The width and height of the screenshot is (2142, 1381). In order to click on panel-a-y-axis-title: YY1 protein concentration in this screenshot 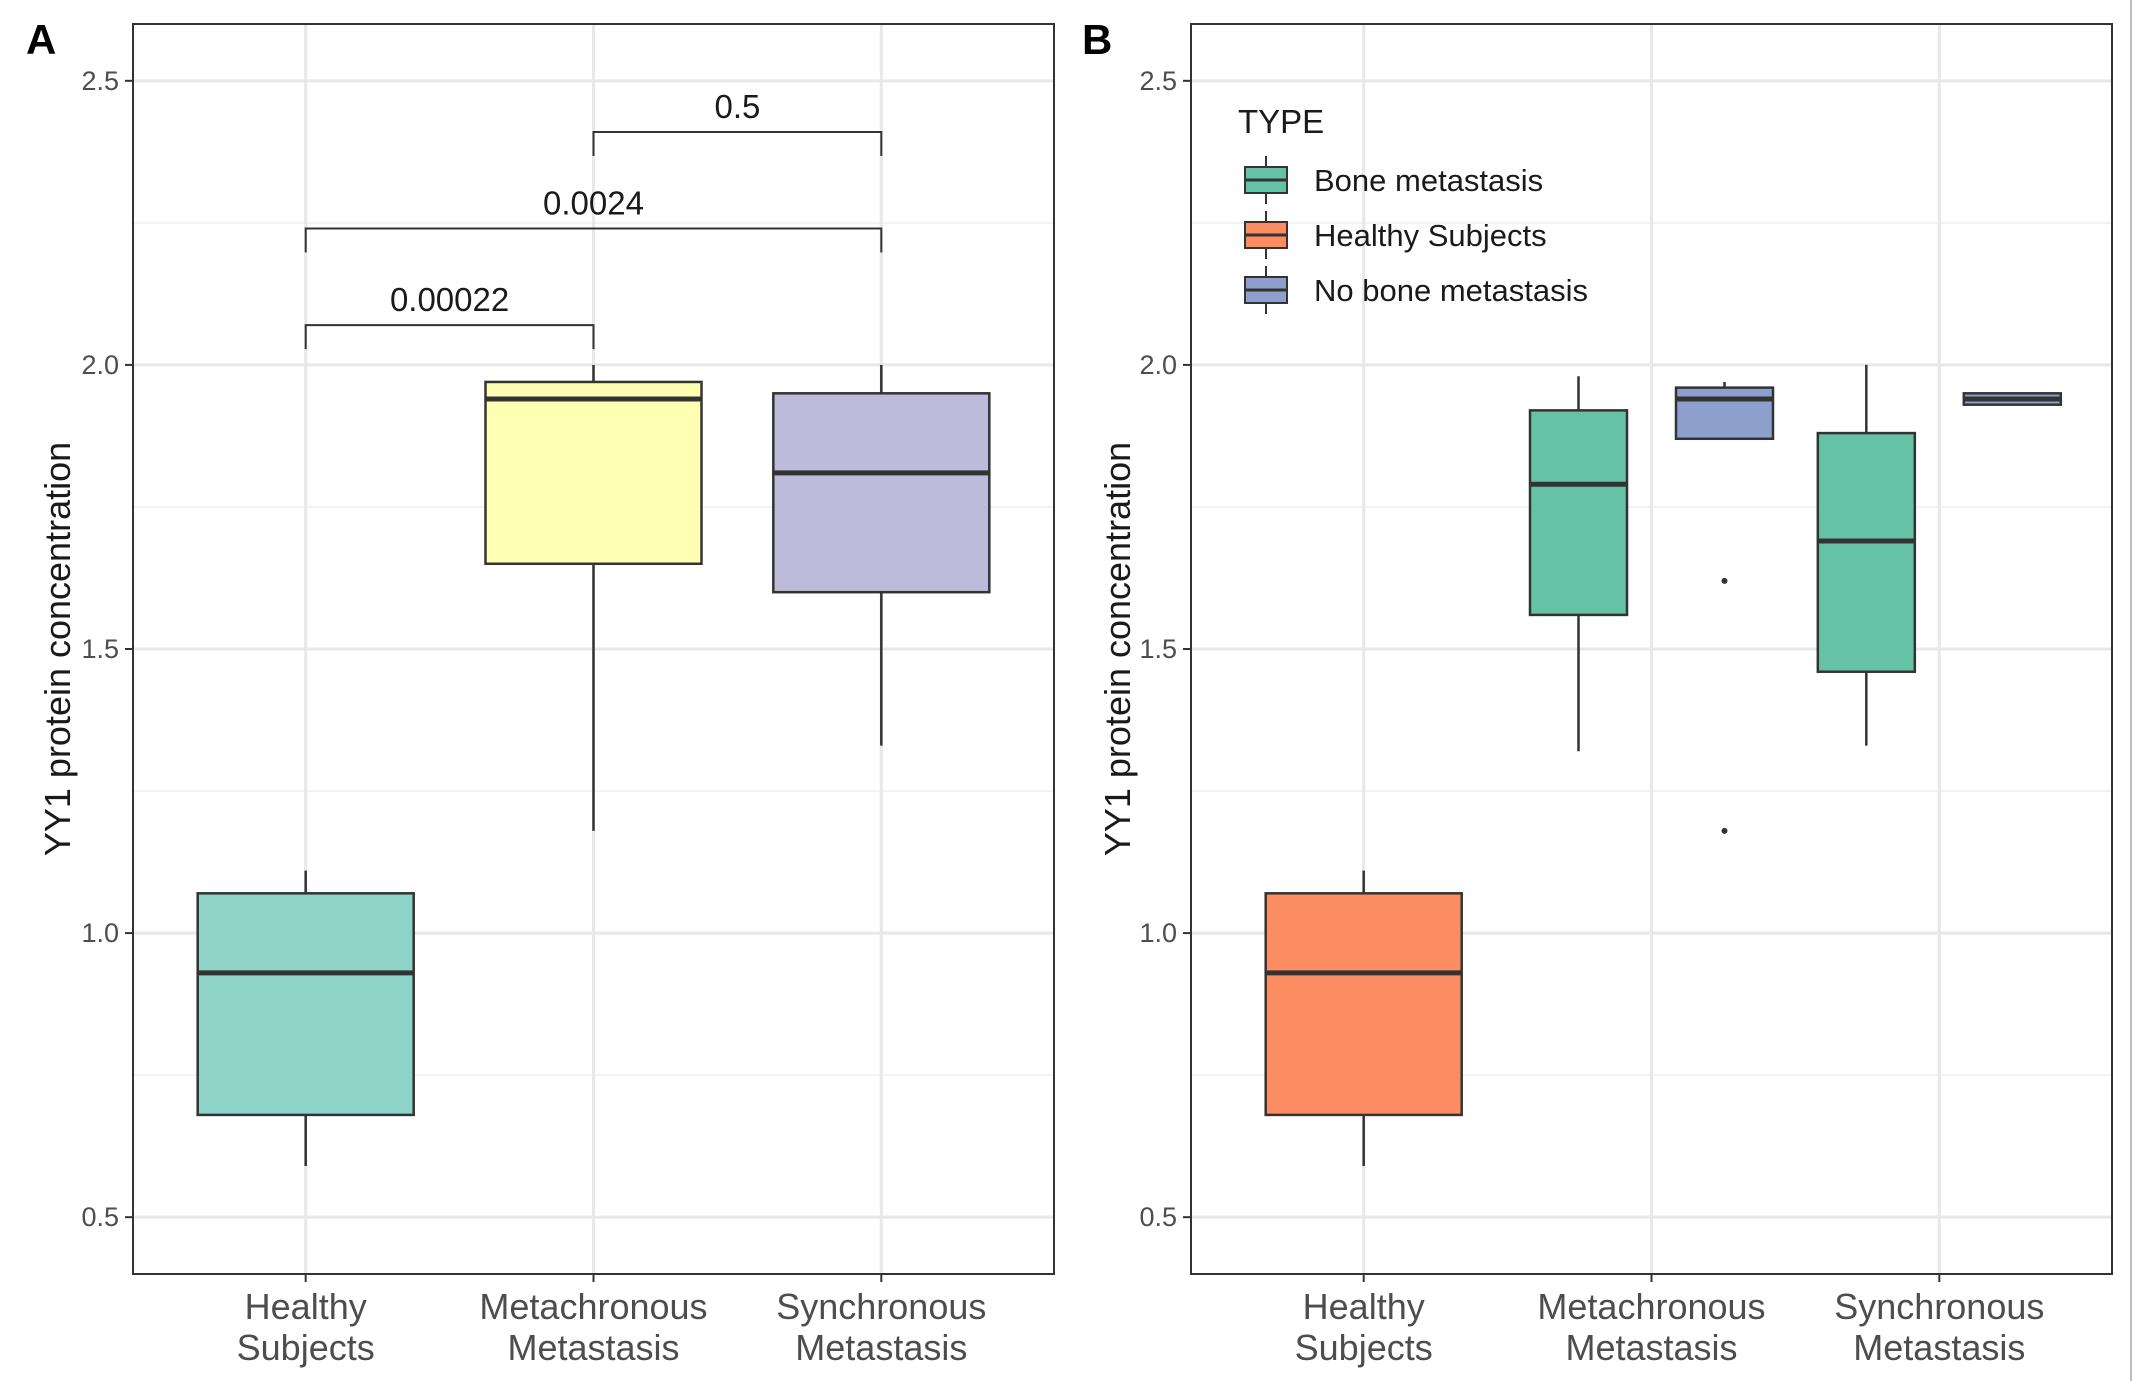, I will do `click(57, 649)`.